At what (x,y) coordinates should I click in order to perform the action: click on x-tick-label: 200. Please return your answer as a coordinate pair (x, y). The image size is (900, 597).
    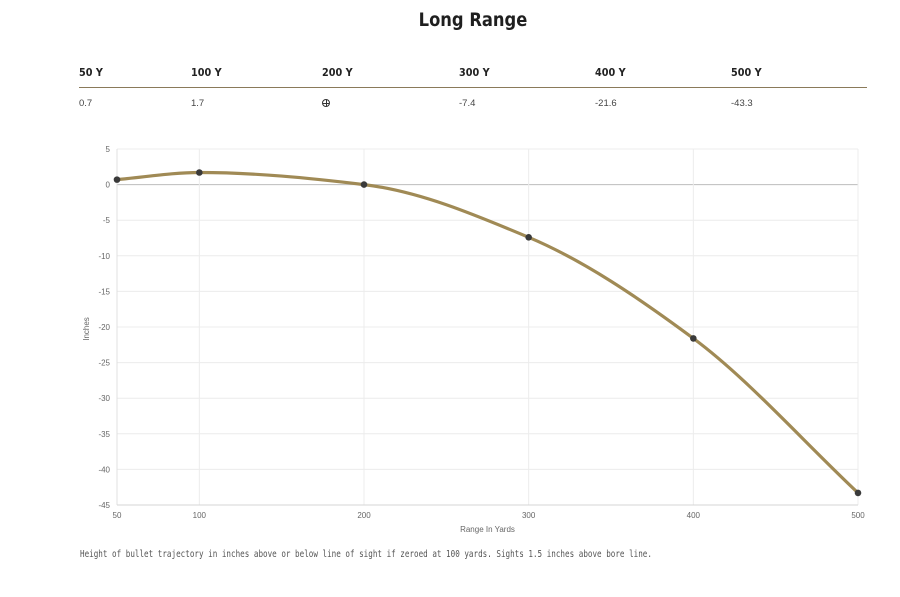
    Looking at the image, I should click on (364, 515).